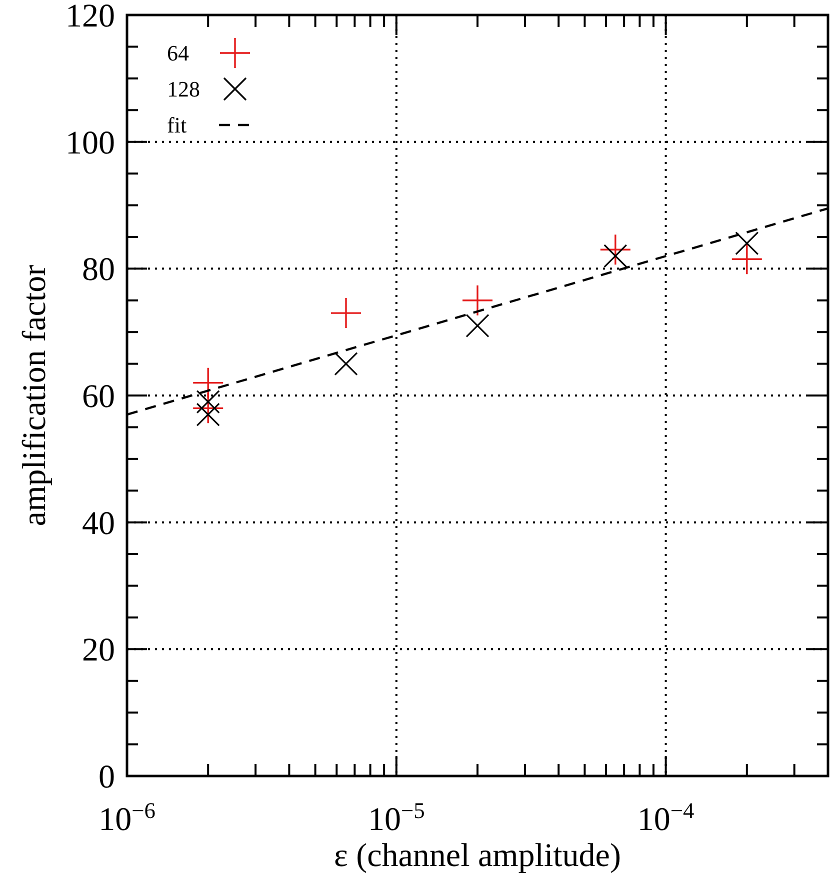 This screenshot has height=876, width=830. What do you see at coordinates (98, 524) in the screenshot?
I see `y-tick-label: 40` at bounding box center [98, 524].